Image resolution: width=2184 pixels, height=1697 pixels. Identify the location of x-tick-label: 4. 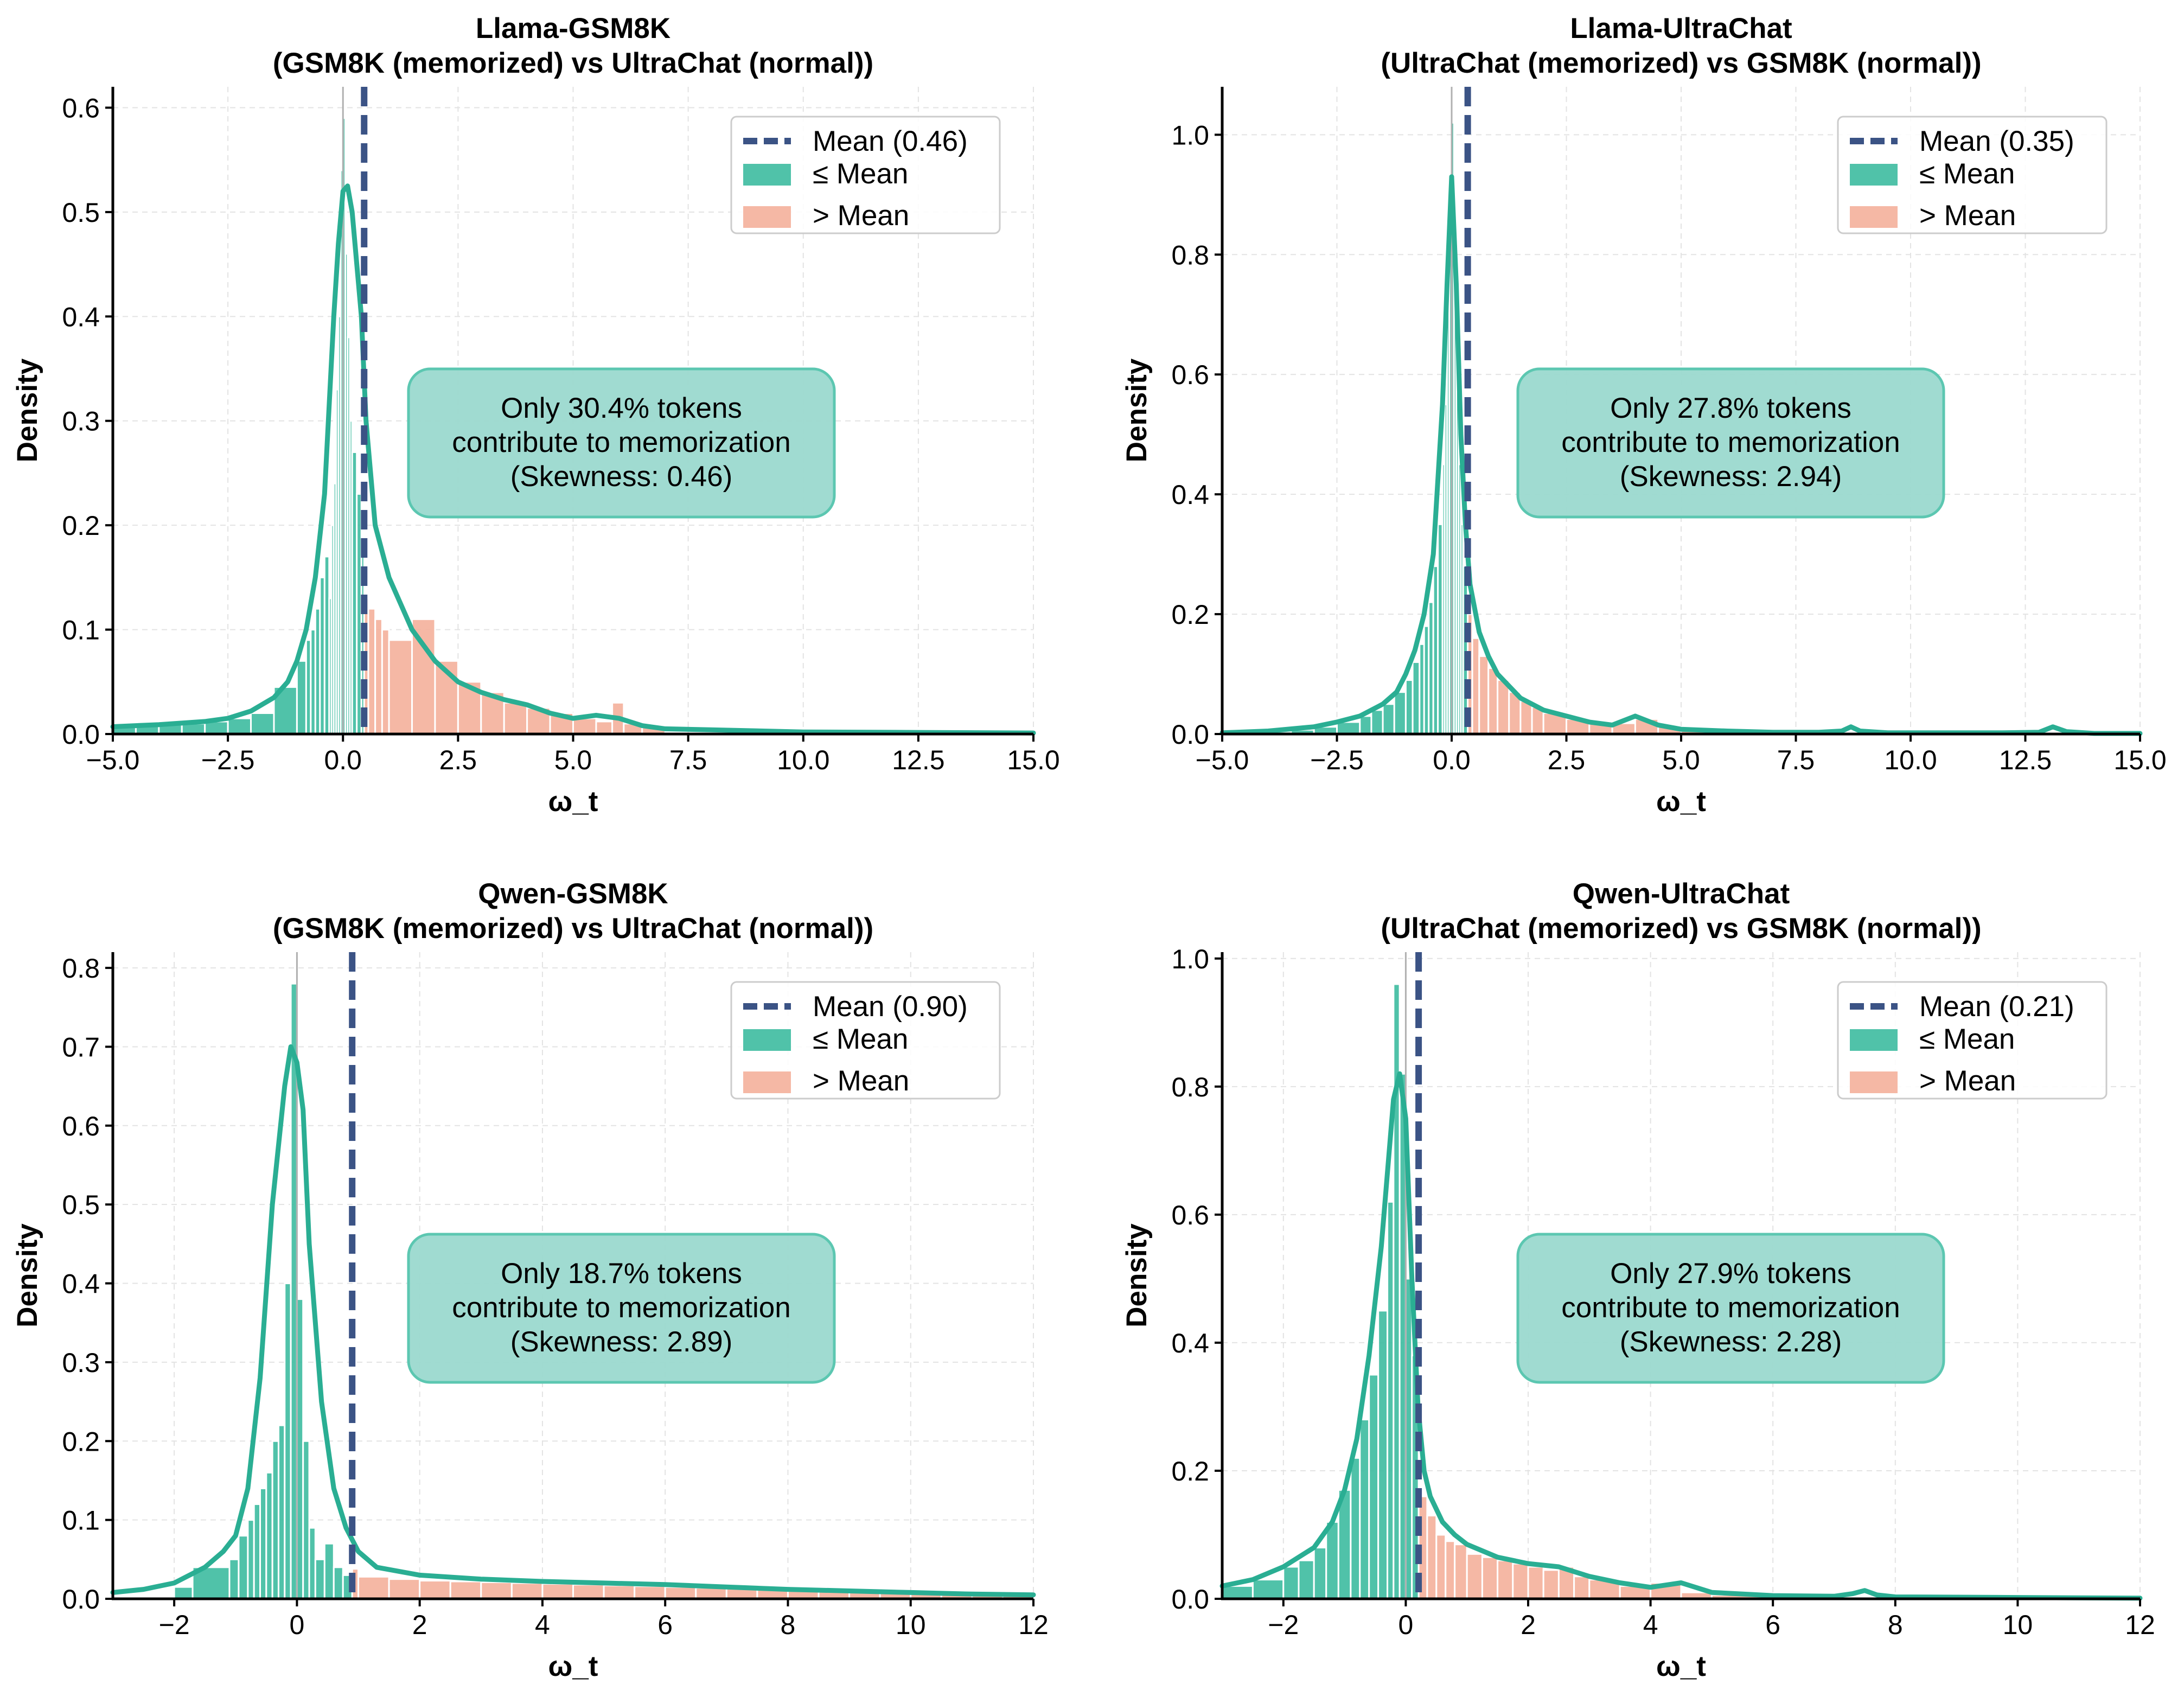
(1650, 1625).